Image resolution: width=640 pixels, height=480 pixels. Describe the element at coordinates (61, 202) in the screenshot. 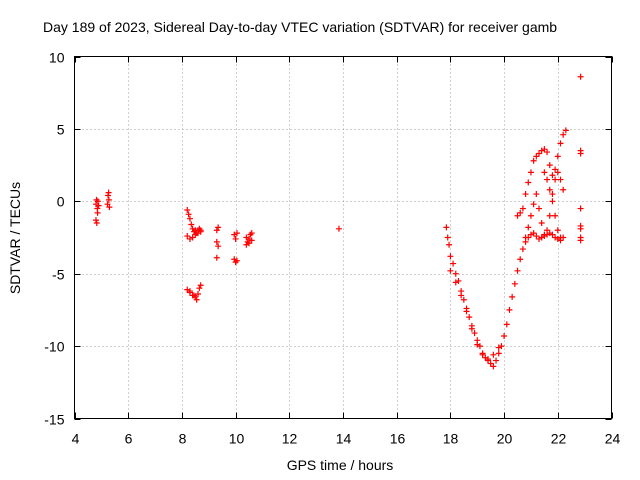

I see `y-tick-label: 0` at that location.